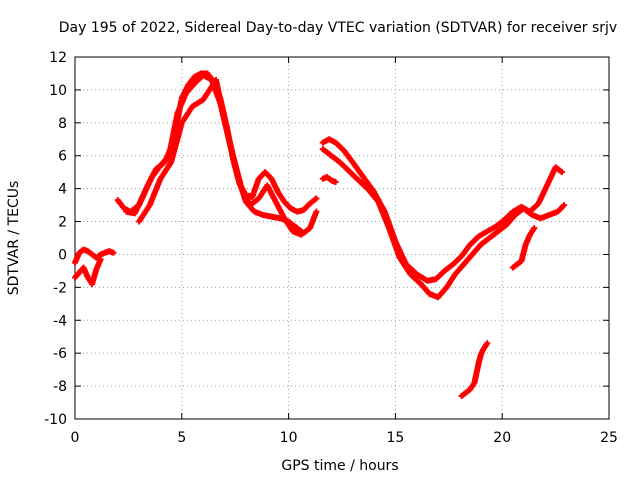 This screenshot has height=480, width=640. I want to click on y-tick-label: 12, so click(58, 58).